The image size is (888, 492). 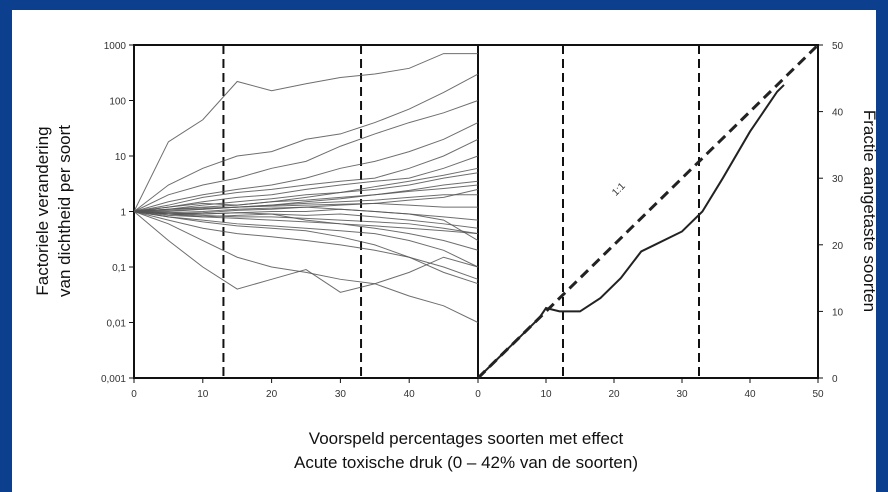 What do you see at coordinates (272, 394) in the screenshot?
I see `left-x-tick-label-2: 20` at bounding box center [272, 394].